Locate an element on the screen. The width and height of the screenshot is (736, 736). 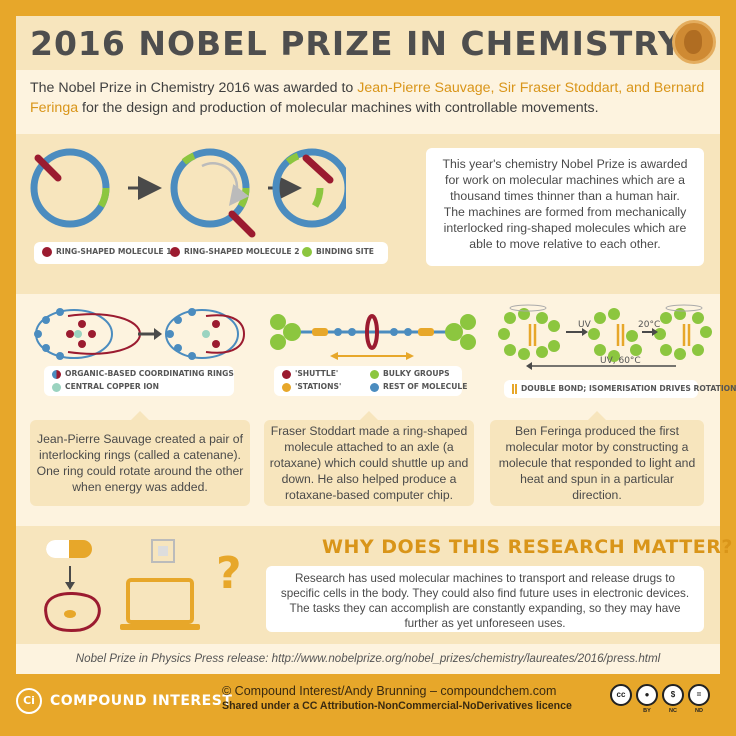
legend-item: Binding site is located at coordinates (338, 252).